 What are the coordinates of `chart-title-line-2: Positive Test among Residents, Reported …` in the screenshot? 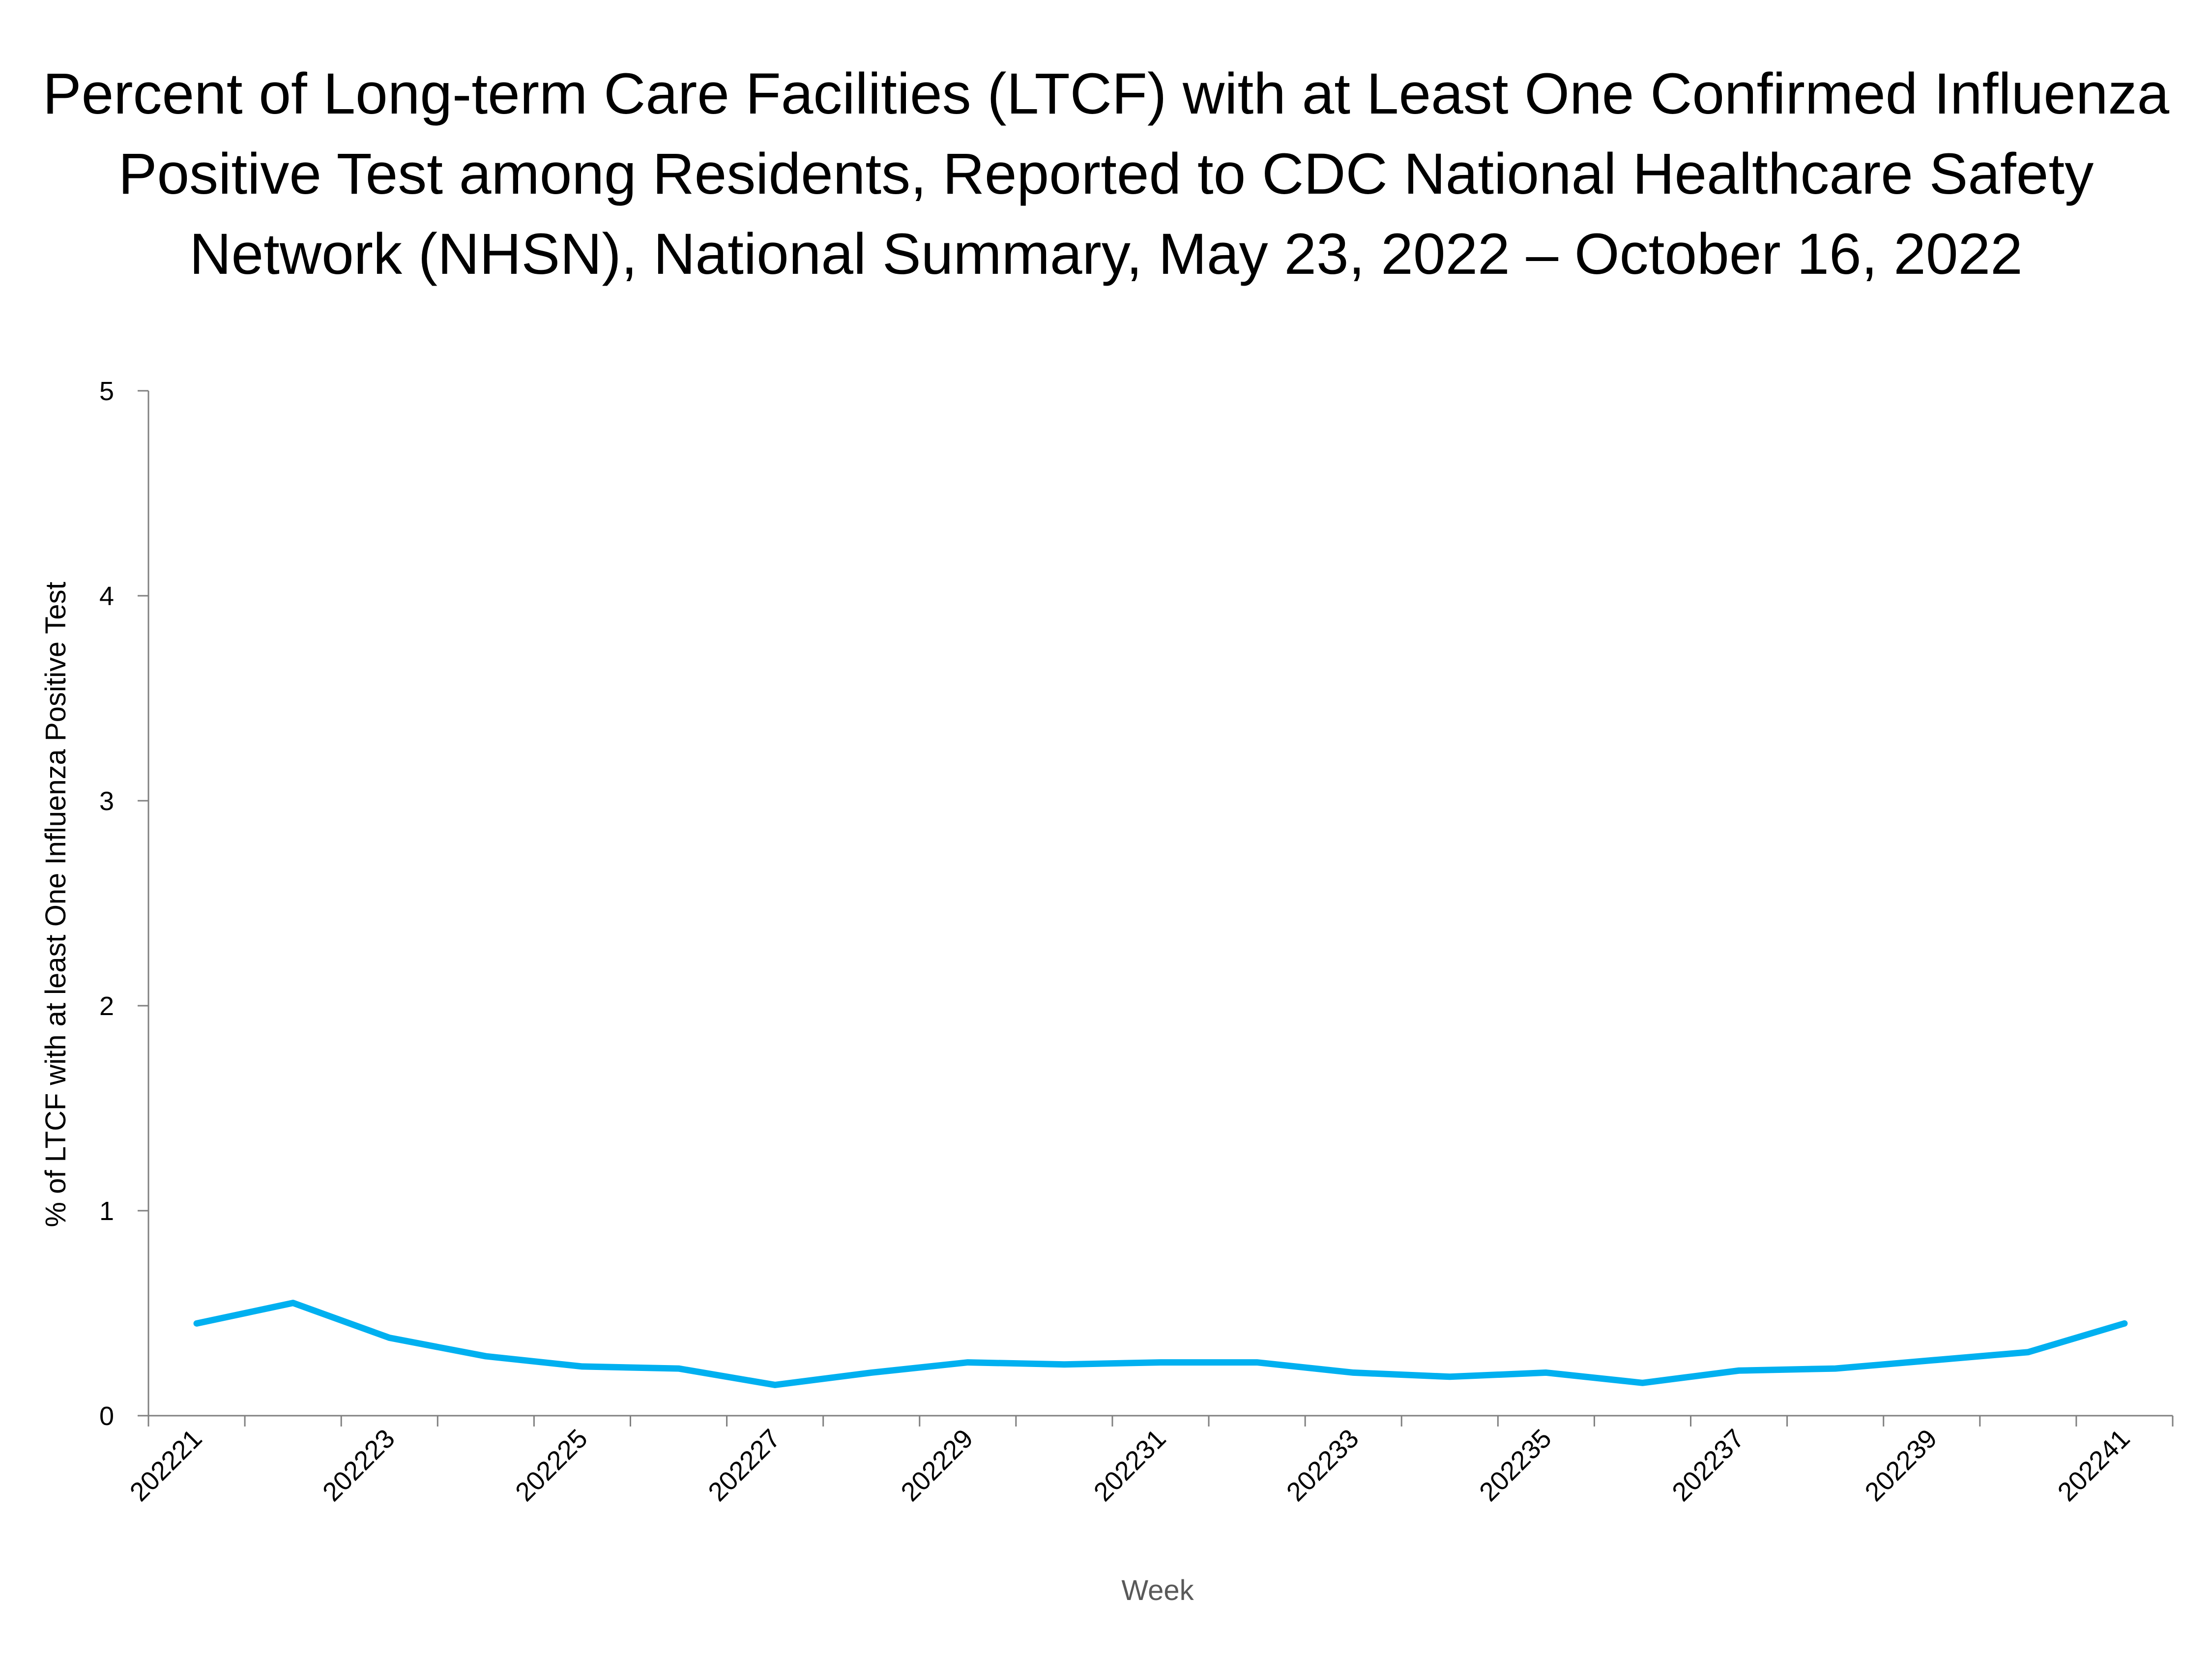 It's located at (1106, 174).